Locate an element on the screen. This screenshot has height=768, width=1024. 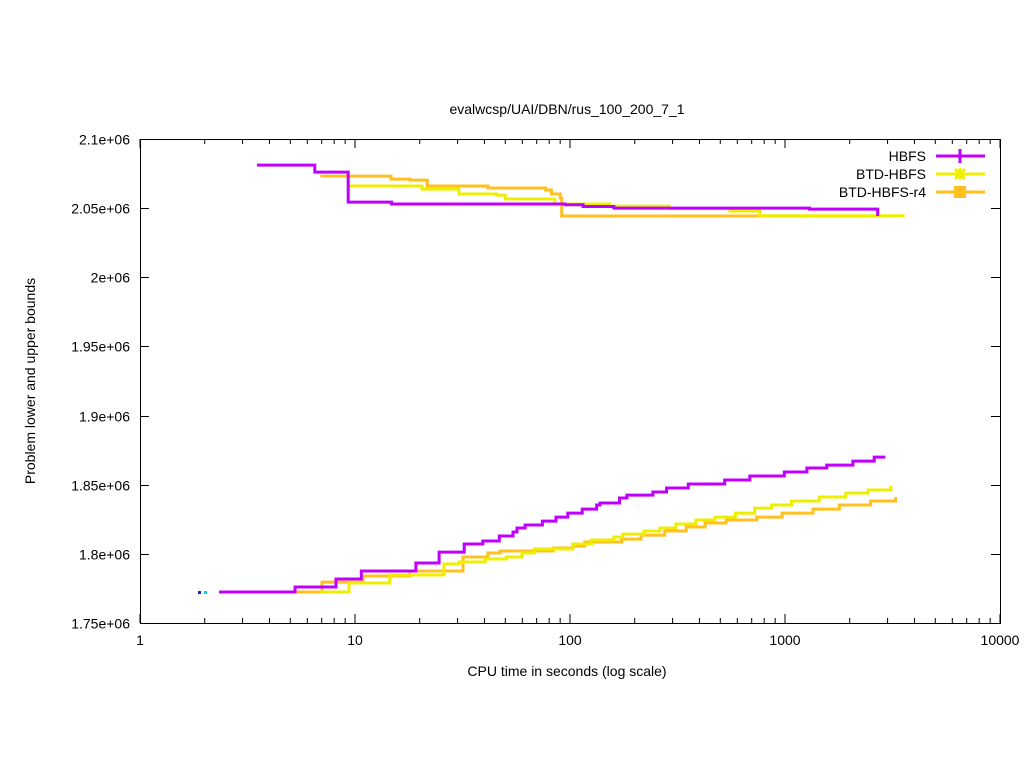
series-btd-hbfs-upper-bound is located at coordinates (626, 201).